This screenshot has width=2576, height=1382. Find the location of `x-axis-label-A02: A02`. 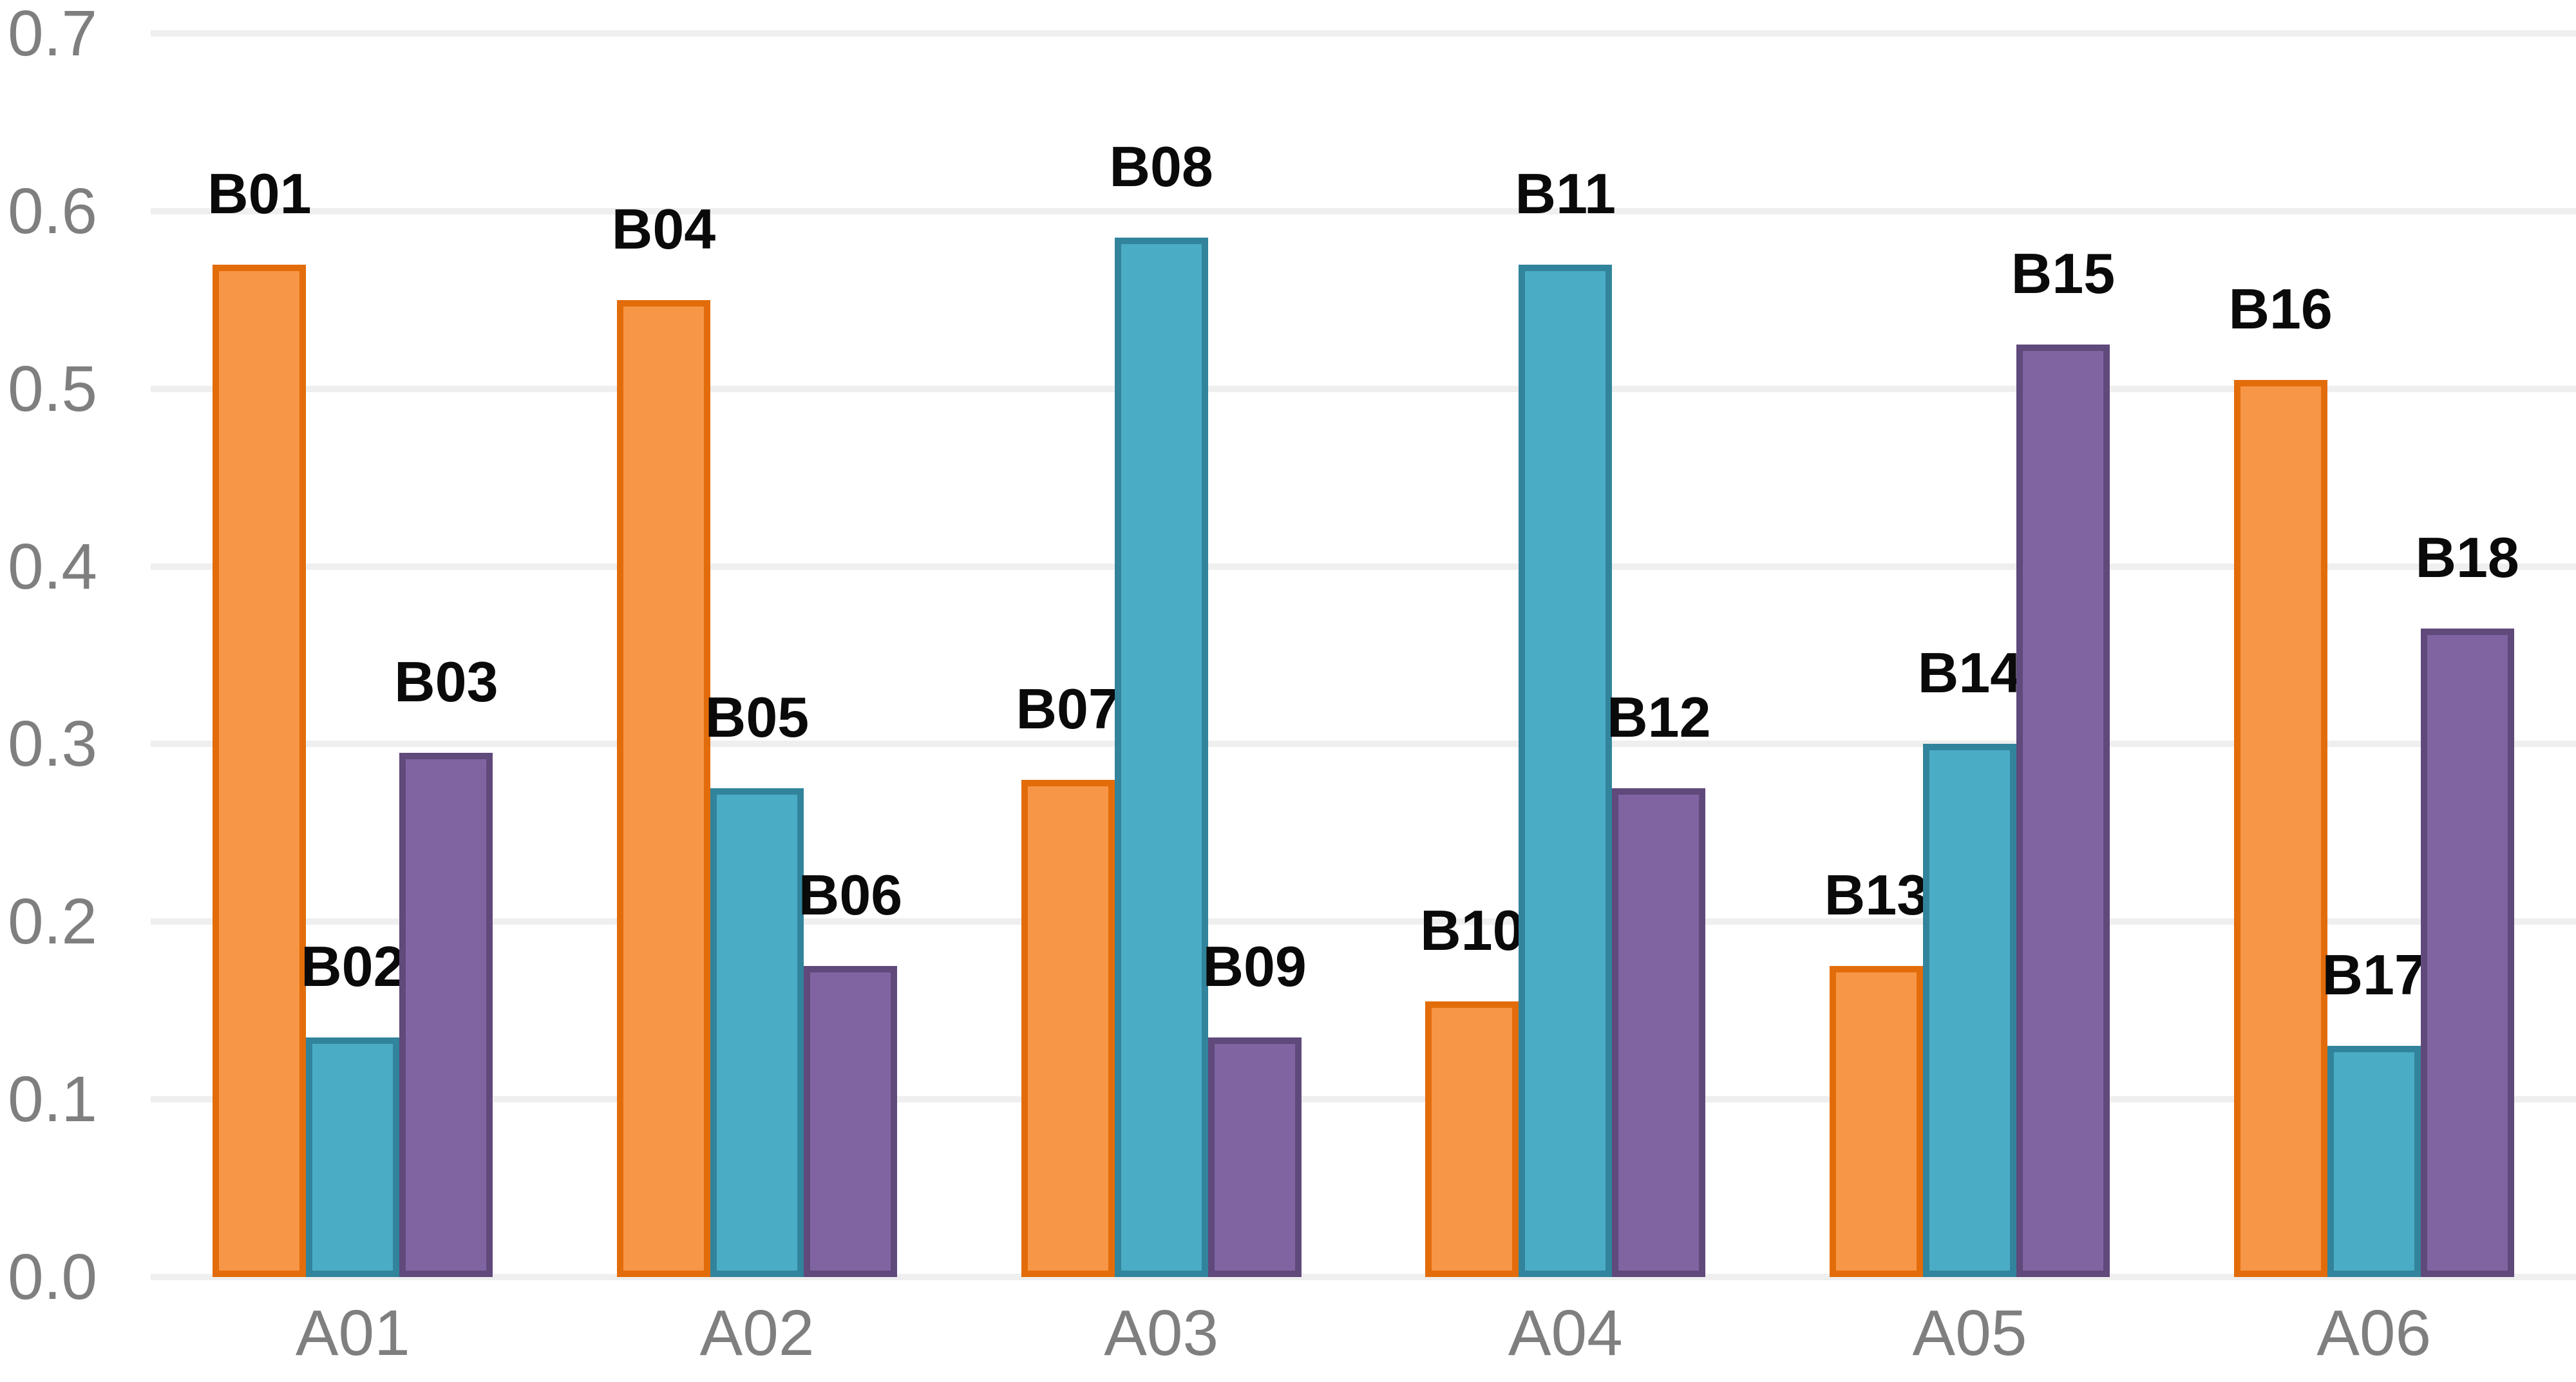

x-axis-label-A02: A02 is located at coordinates (757, 1333).